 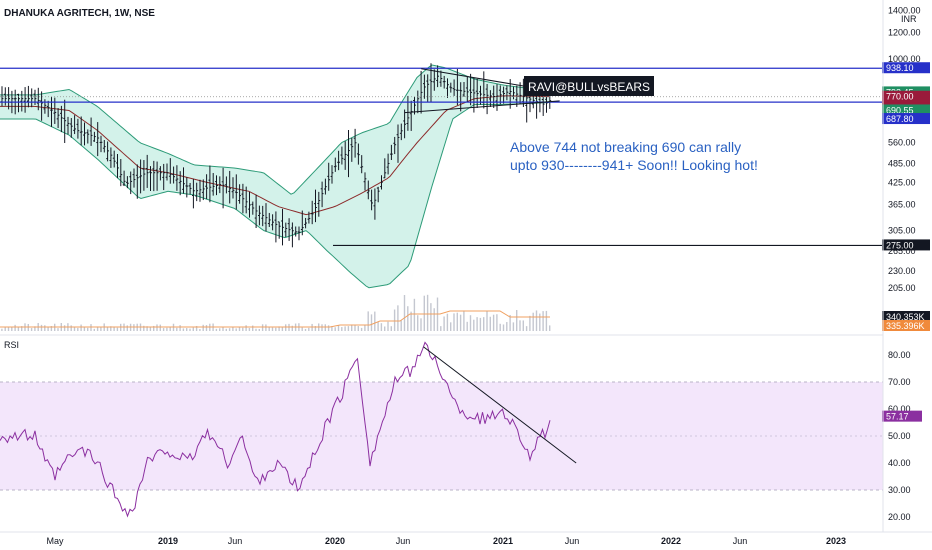 I want to click on price-tick-label: 230.00, so click(x=902, y=271).